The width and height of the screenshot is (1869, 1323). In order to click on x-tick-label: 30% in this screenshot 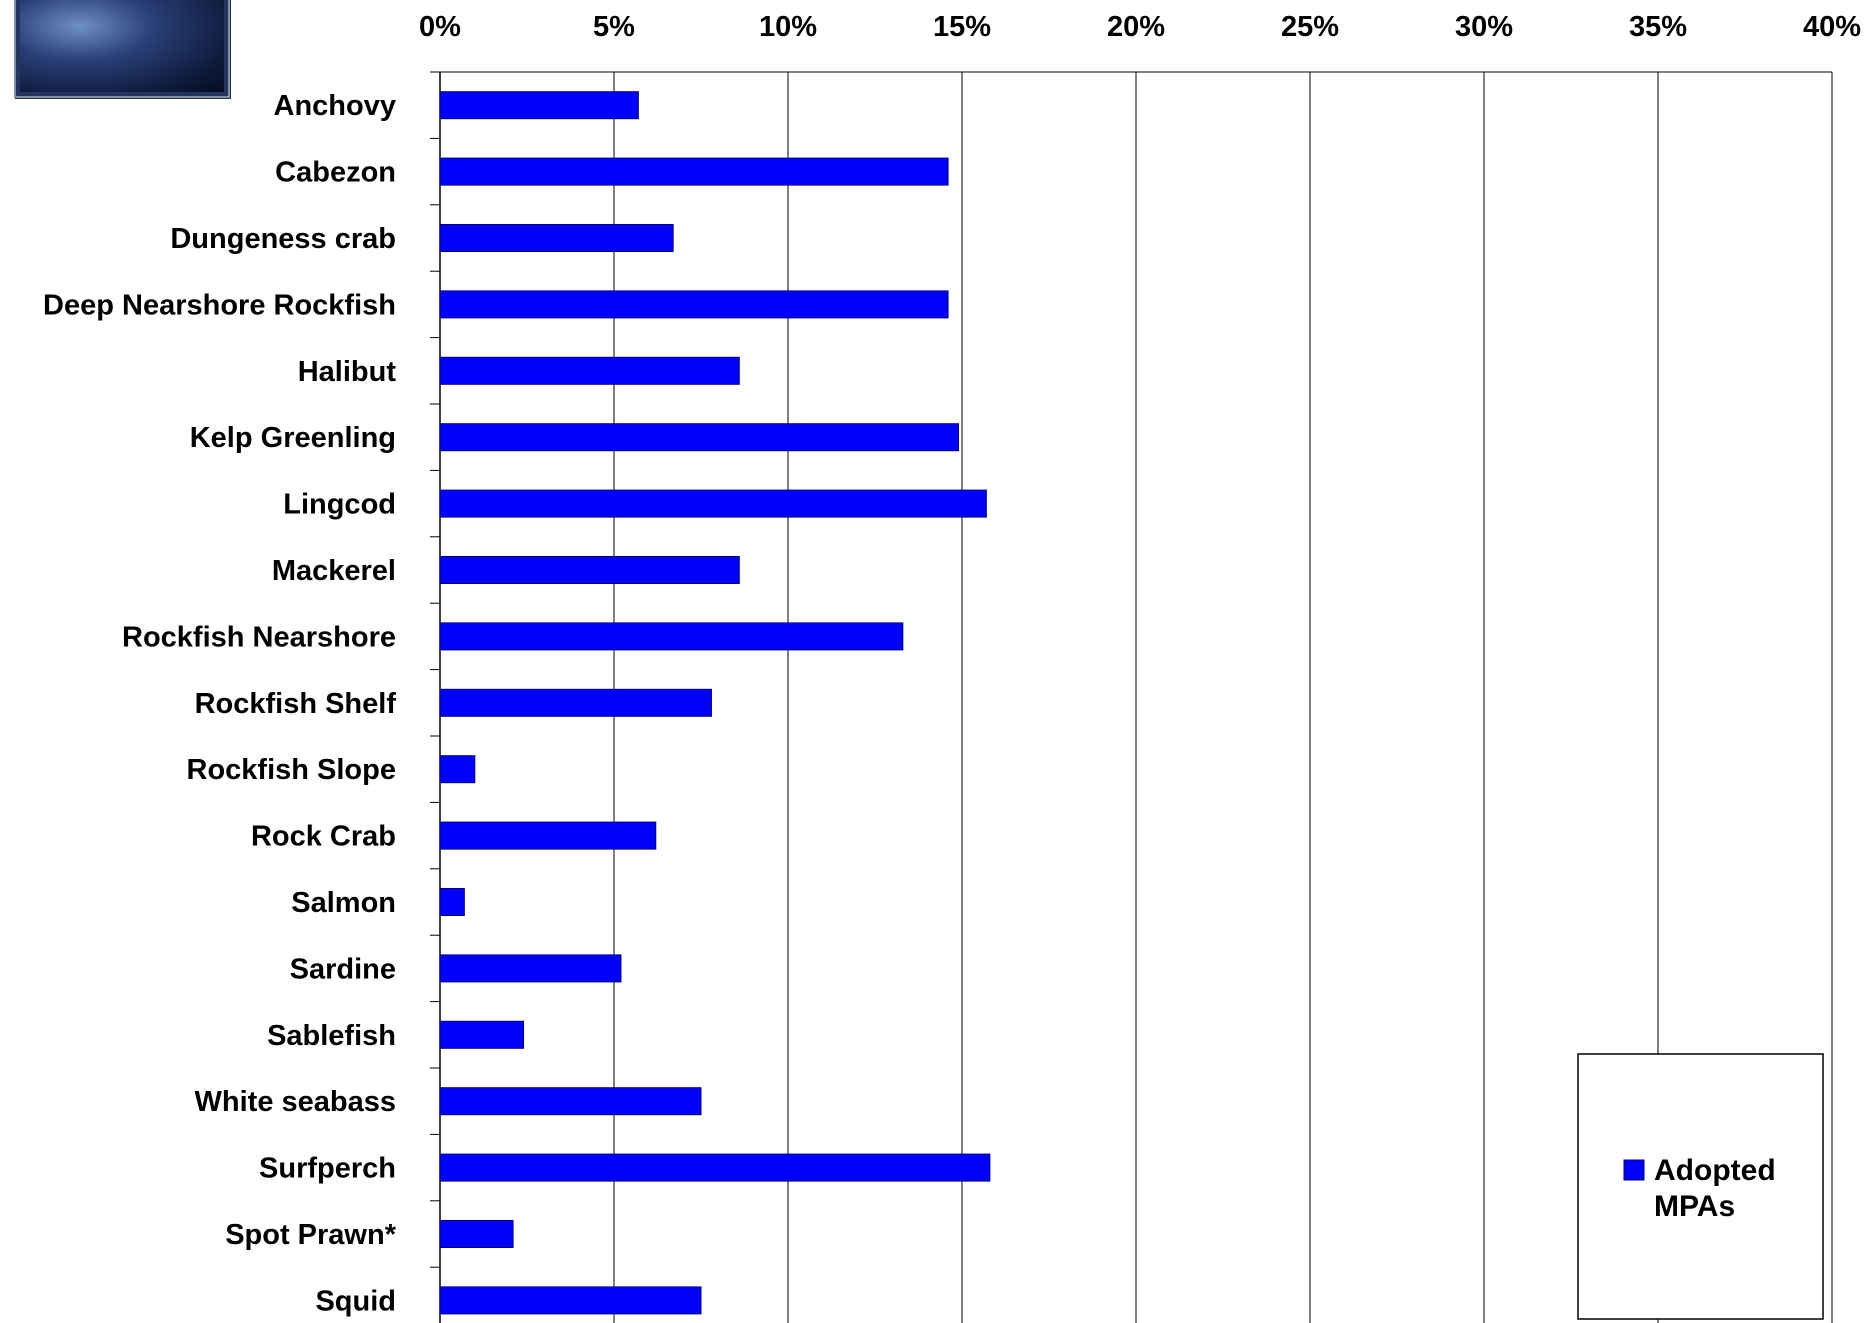, I will do `click(1484, 27)`.